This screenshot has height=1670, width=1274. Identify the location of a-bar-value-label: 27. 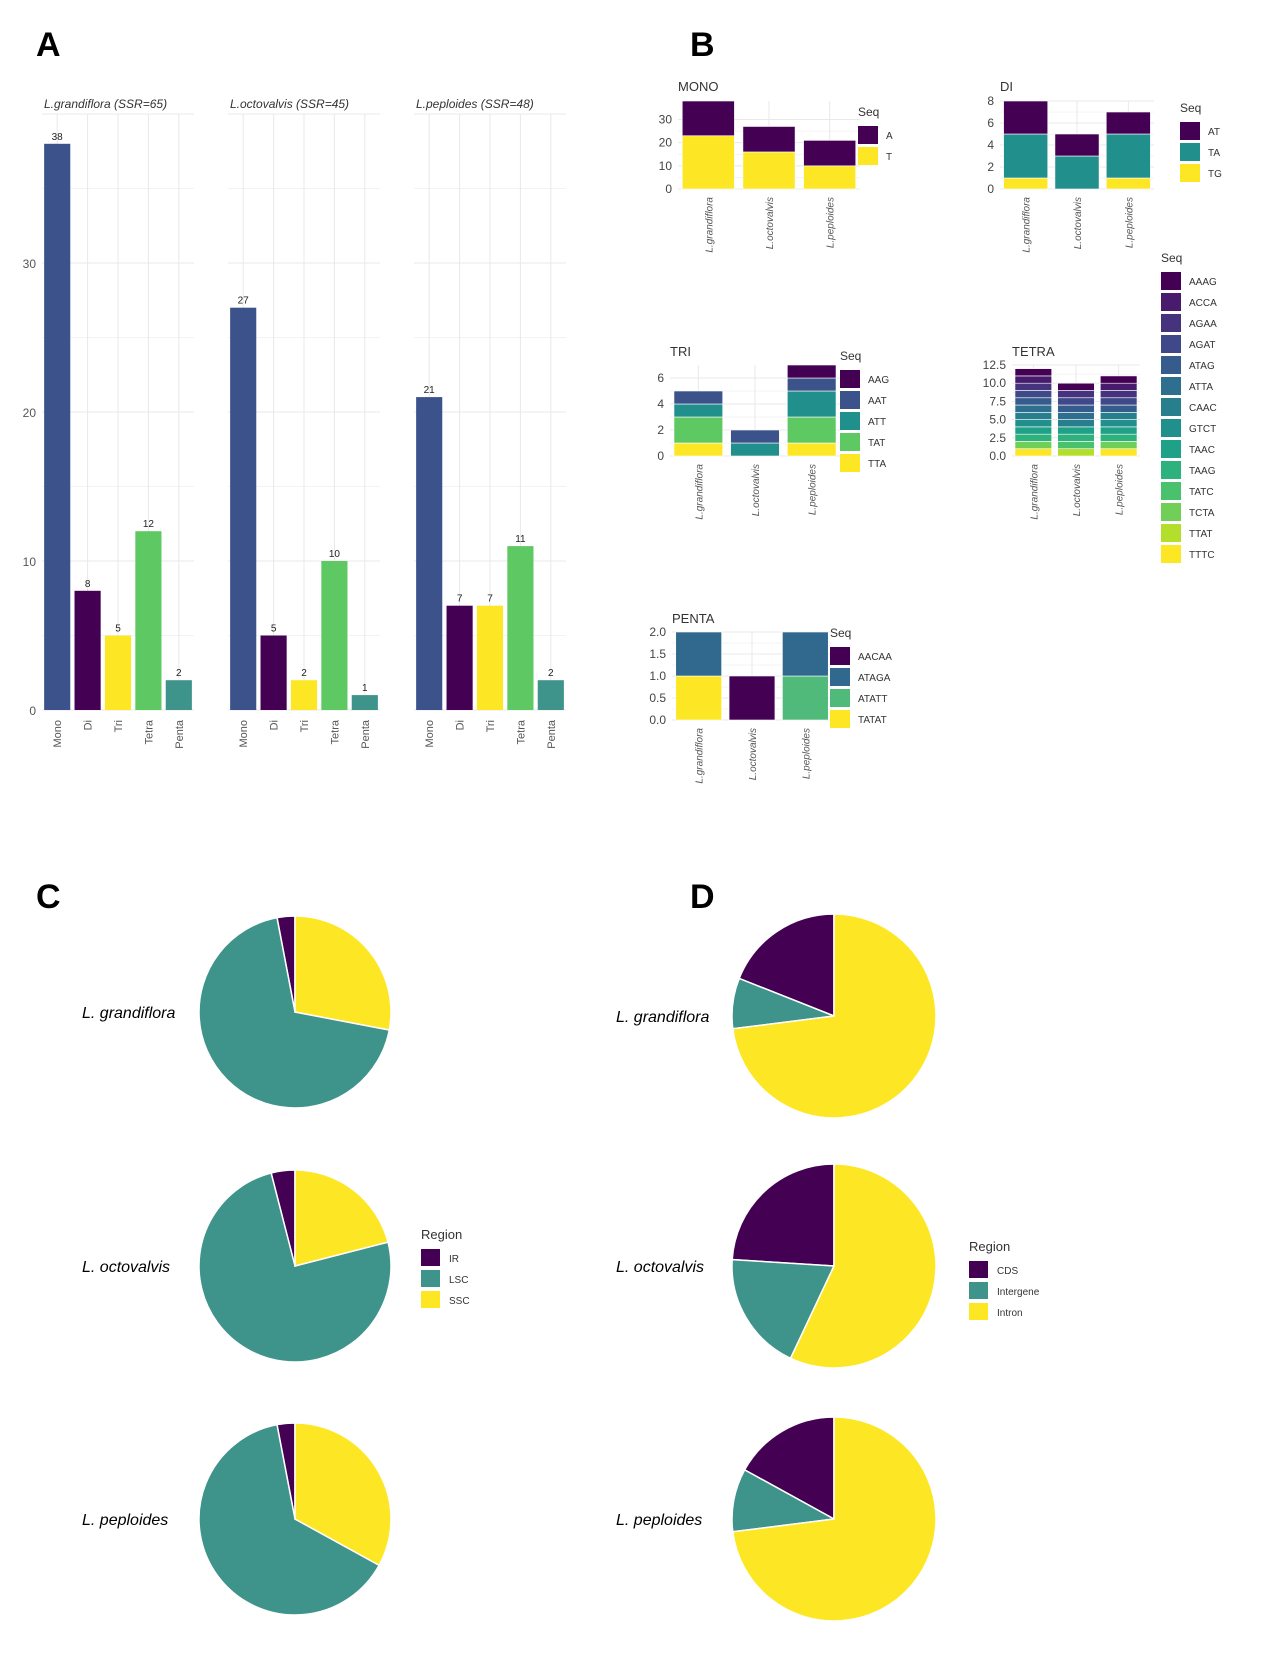
(244, 301).